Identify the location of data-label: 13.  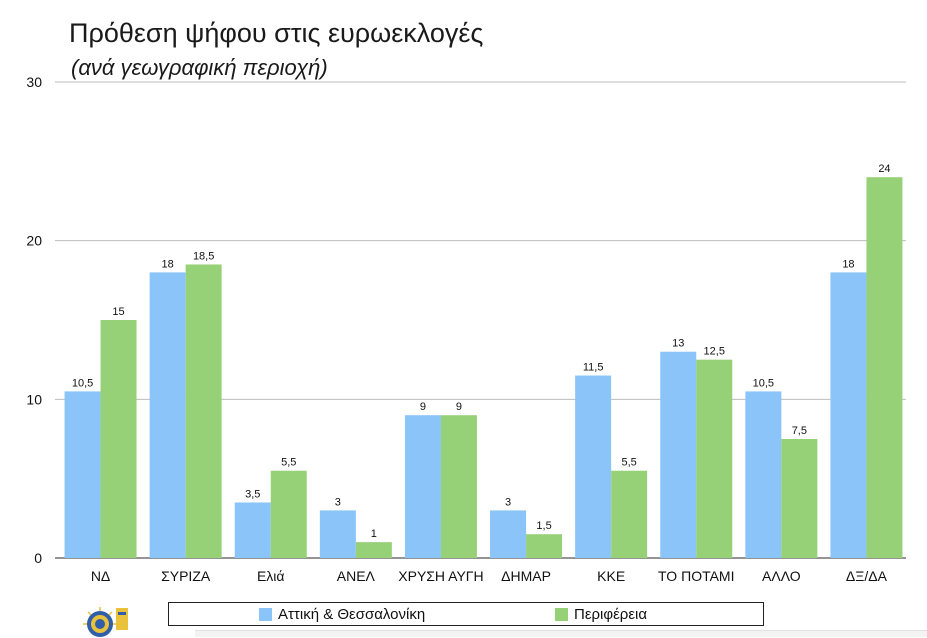
(678, 344).